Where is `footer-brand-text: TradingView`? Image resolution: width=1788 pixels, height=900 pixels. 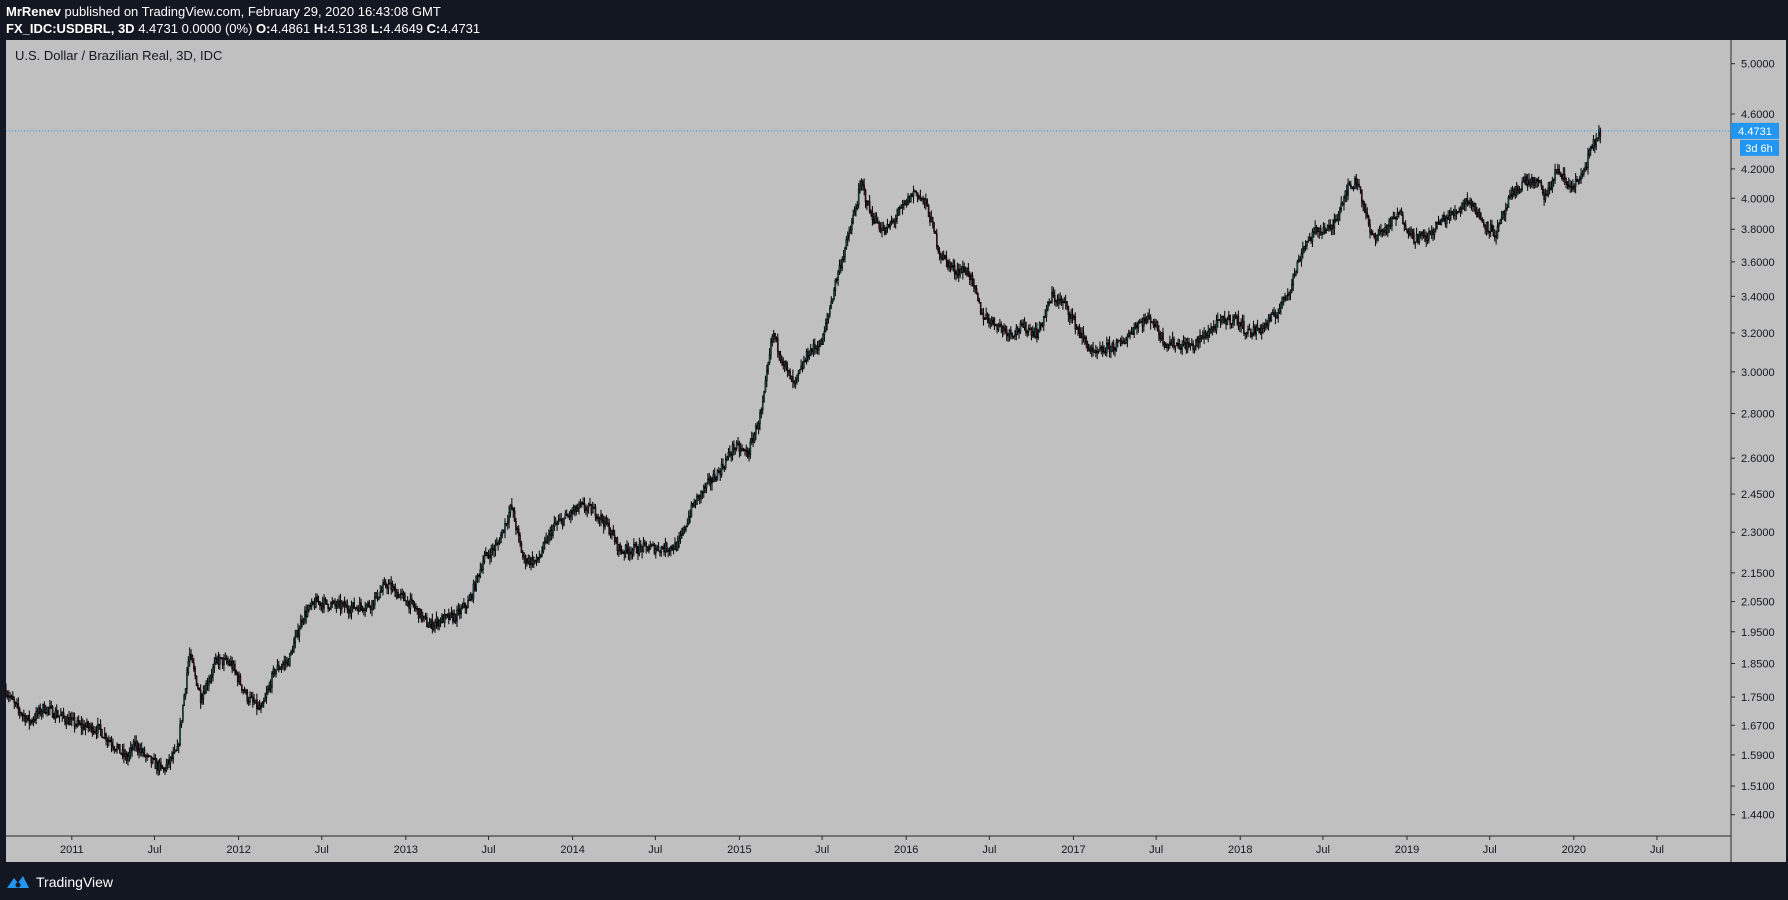
footer-brand-text: TradingView is located at coordinates (75, 882).